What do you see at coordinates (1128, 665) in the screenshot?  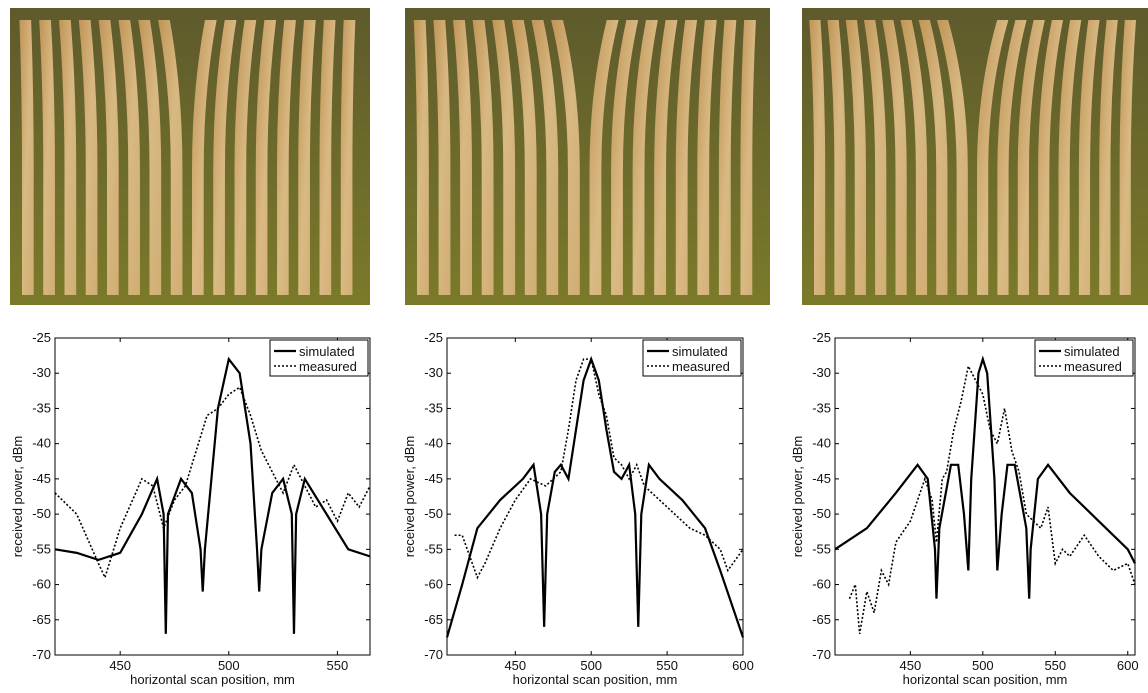 I see `x-tick-label: 600` at bounding box center [1128, 665].